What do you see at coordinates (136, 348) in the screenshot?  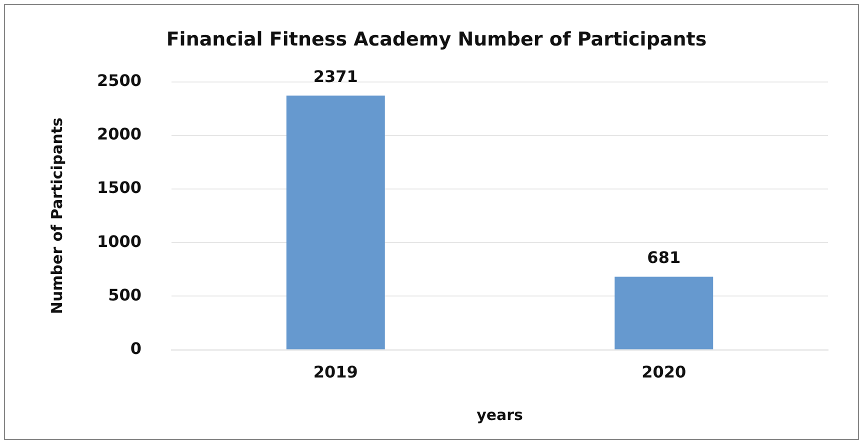 I see `y-tick-label: 0` at bounding box center [136, 348].